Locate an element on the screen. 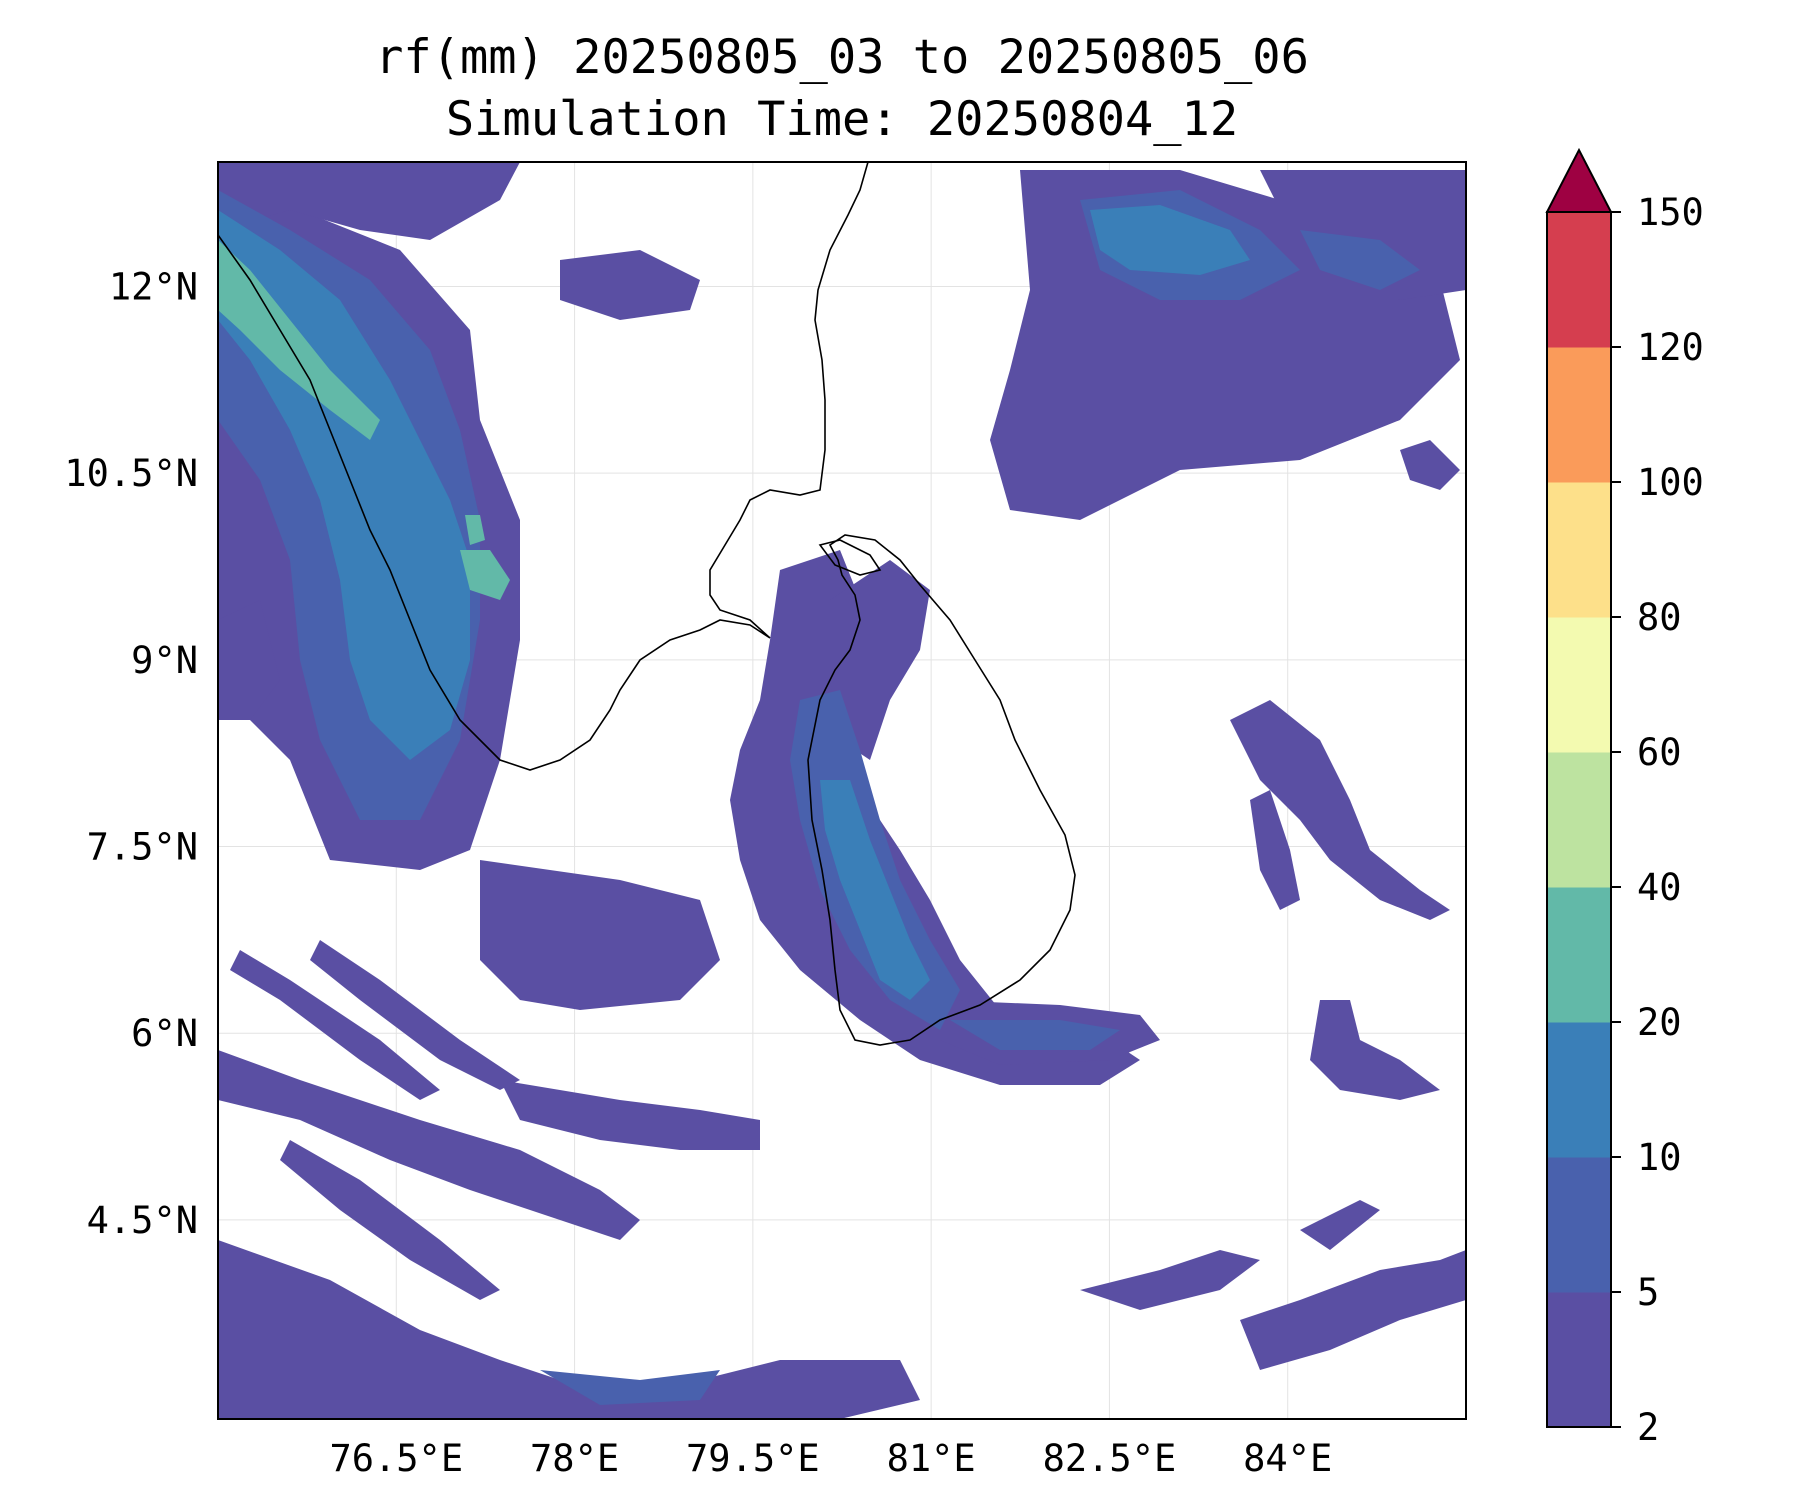 This screenshot has height=1500, width=1800. colorbar-tick-label: 150 is located at coordinates (1670, 212).